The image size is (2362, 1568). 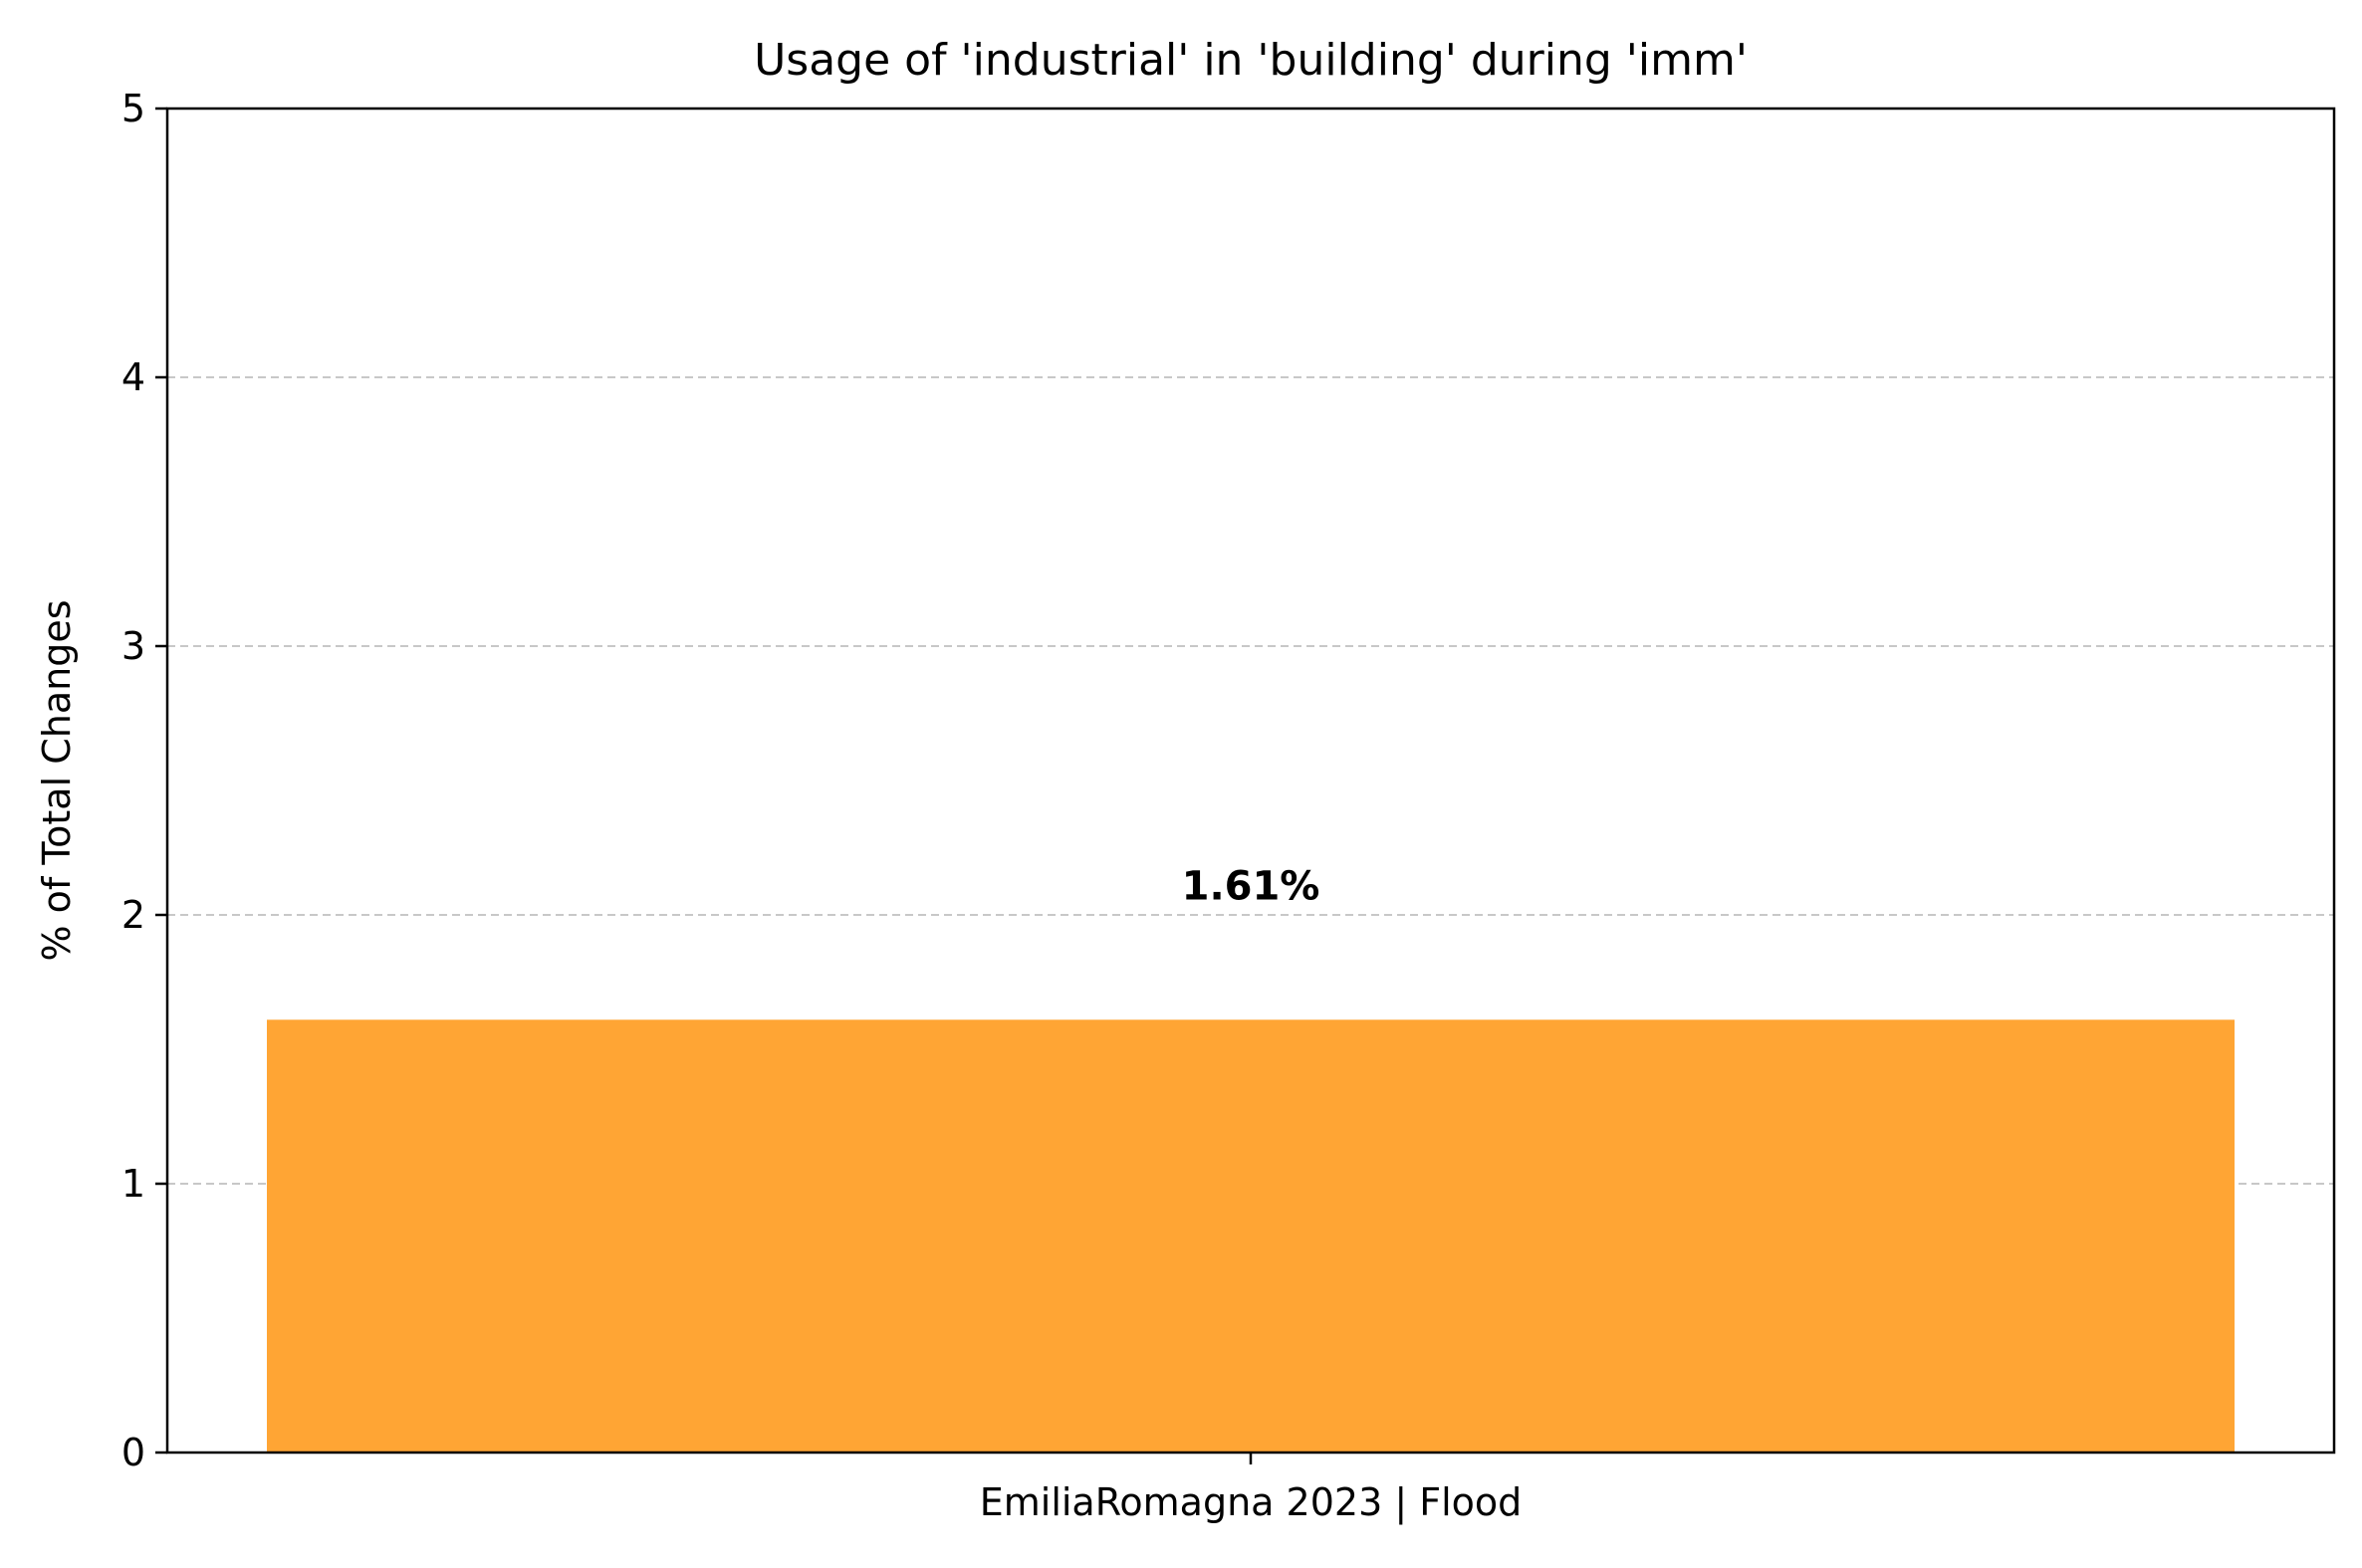 What do you see at coordinates (133, 646) in the screenshot?
I see `y-tick-label: 3` at bounding box center [133, 646].